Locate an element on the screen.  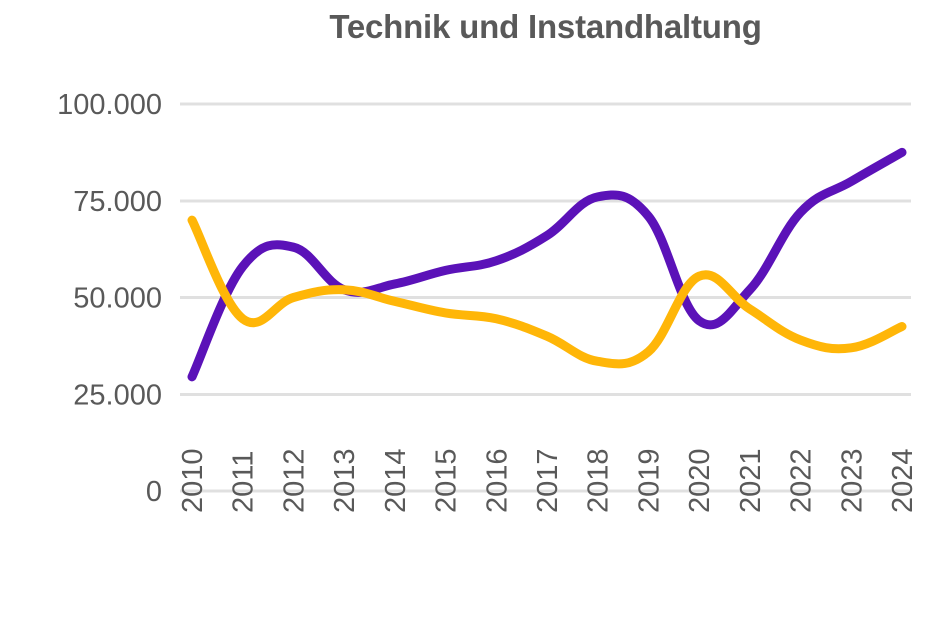
x-axis-tick-label: 2024 is located at coordinates (903, 480).